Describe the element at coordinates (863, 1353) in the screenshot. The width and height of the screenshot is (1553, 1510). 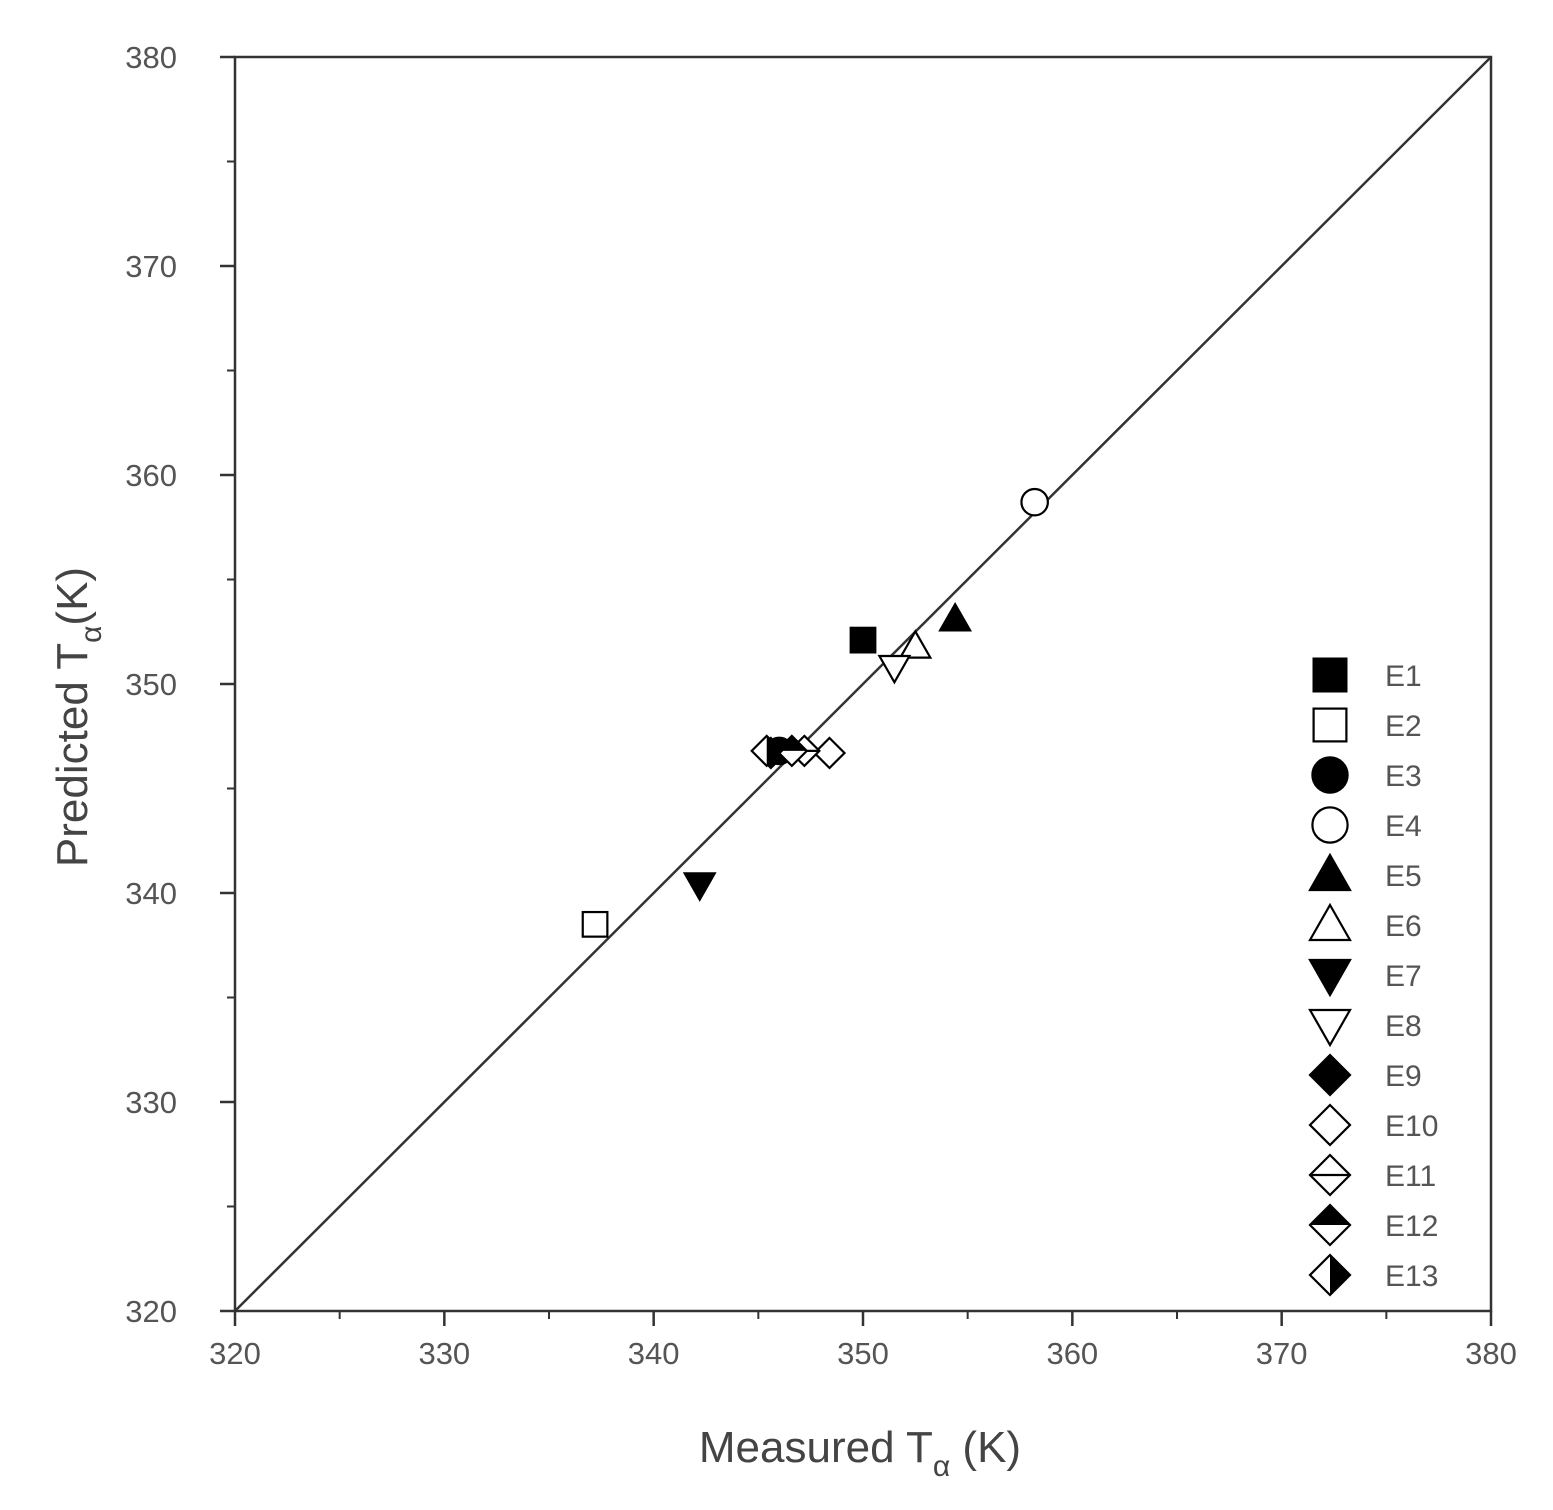
I see `x-tick-label: 350` at that location.